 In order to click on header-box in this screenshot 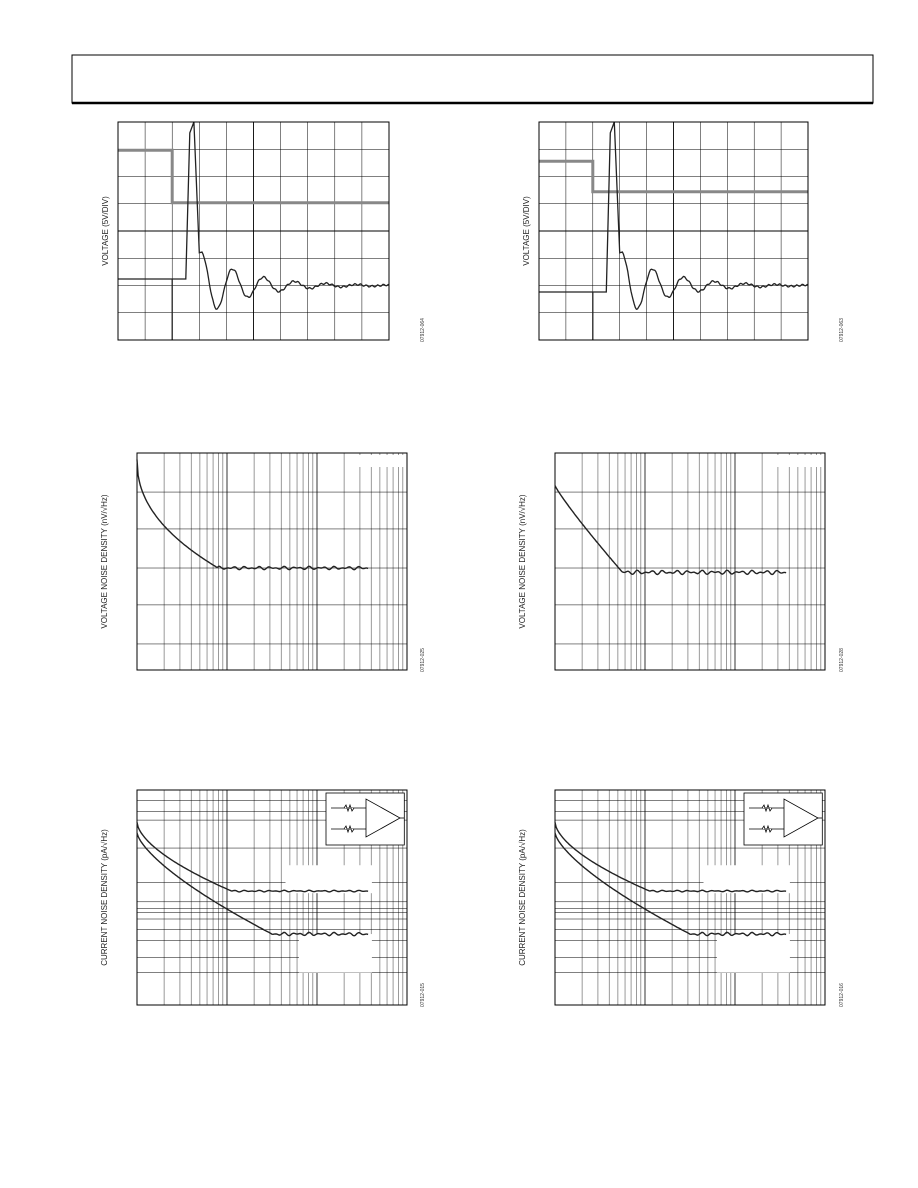, I will do `click(472, 79)`.